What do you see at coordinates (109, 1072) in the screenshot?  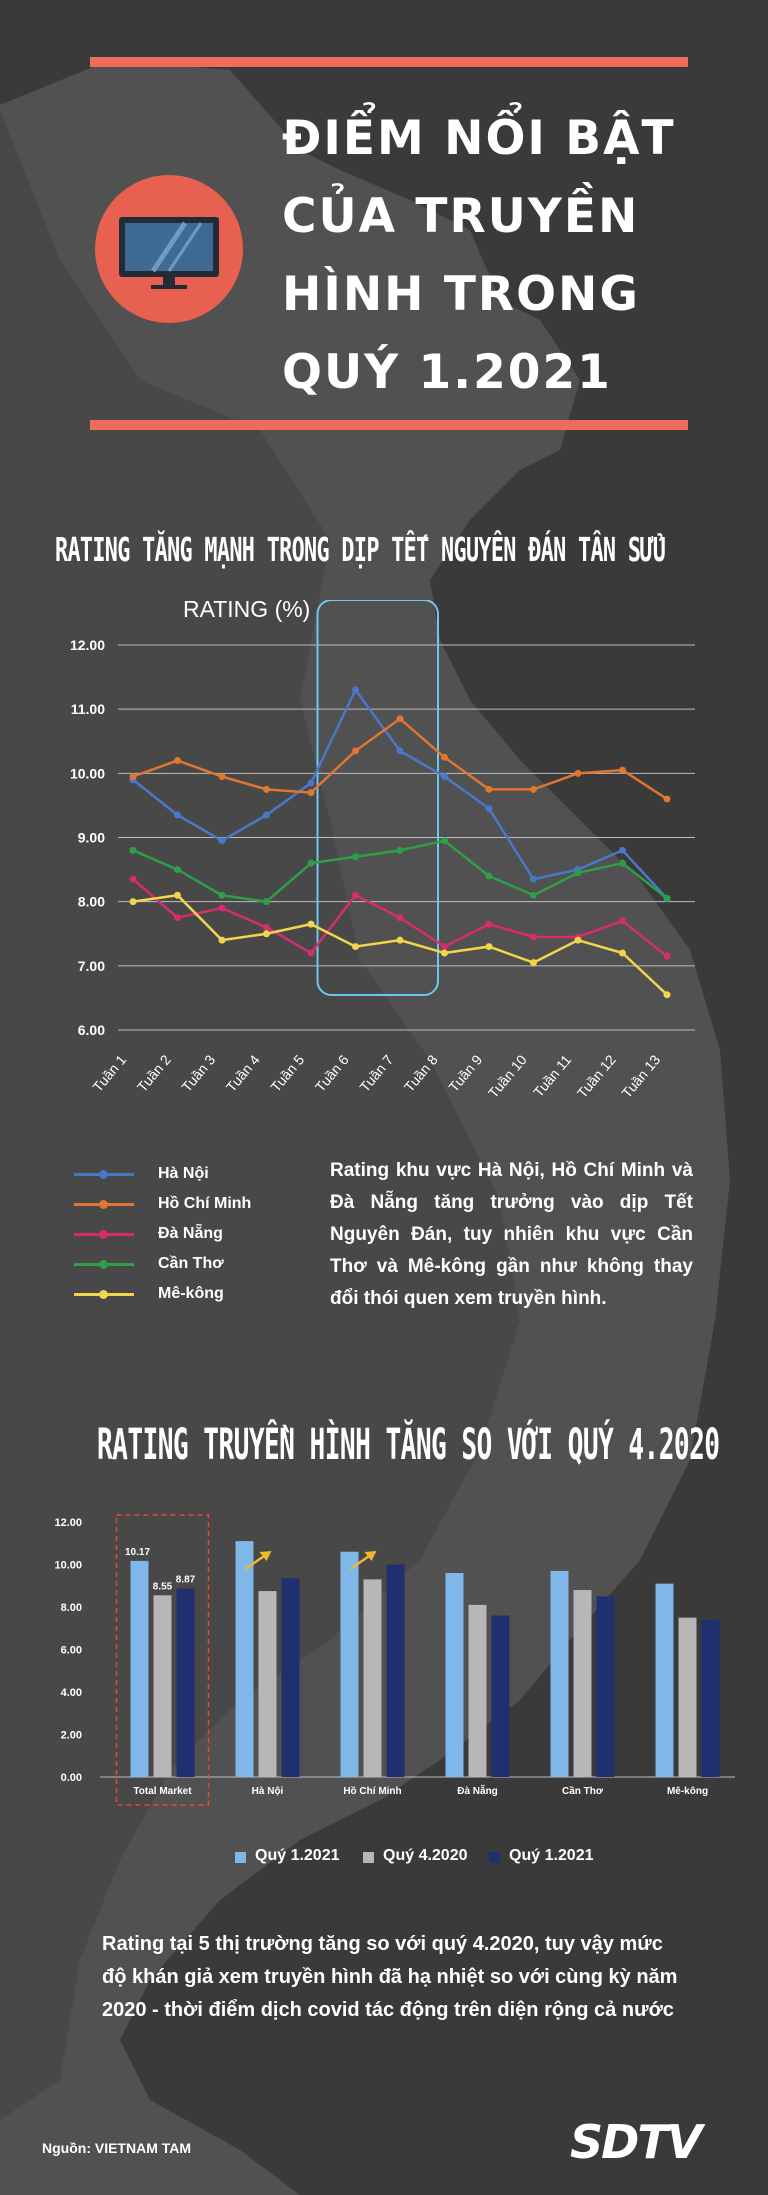 I see `x-tick-label: Tuần 1` at bounding box center [109, 1072].